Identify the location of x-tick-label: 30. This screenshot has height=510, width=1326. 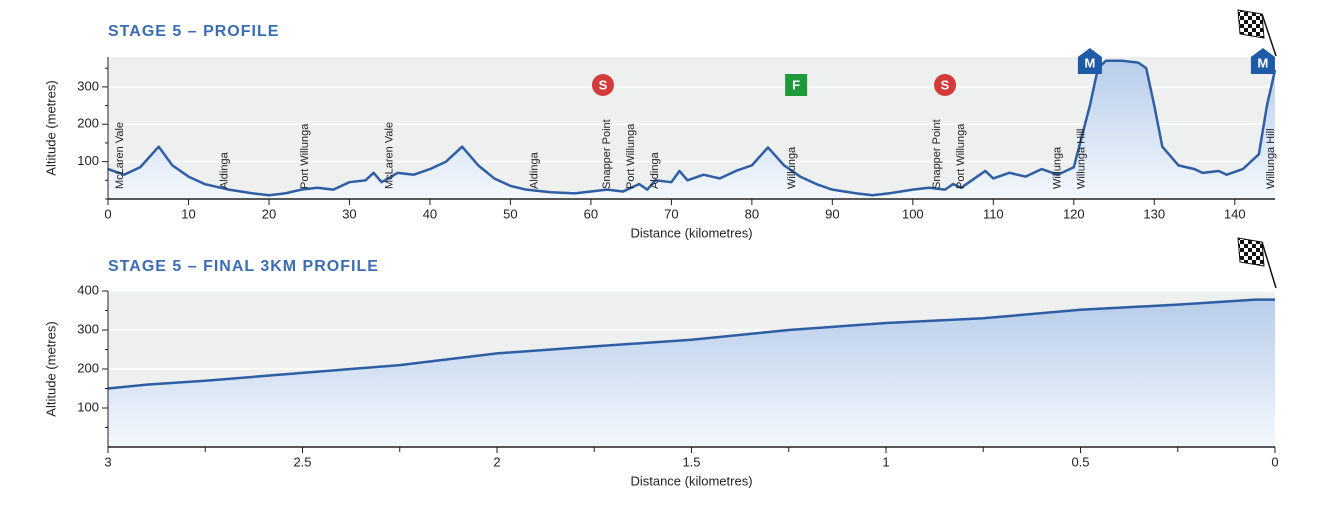
(349, 213).